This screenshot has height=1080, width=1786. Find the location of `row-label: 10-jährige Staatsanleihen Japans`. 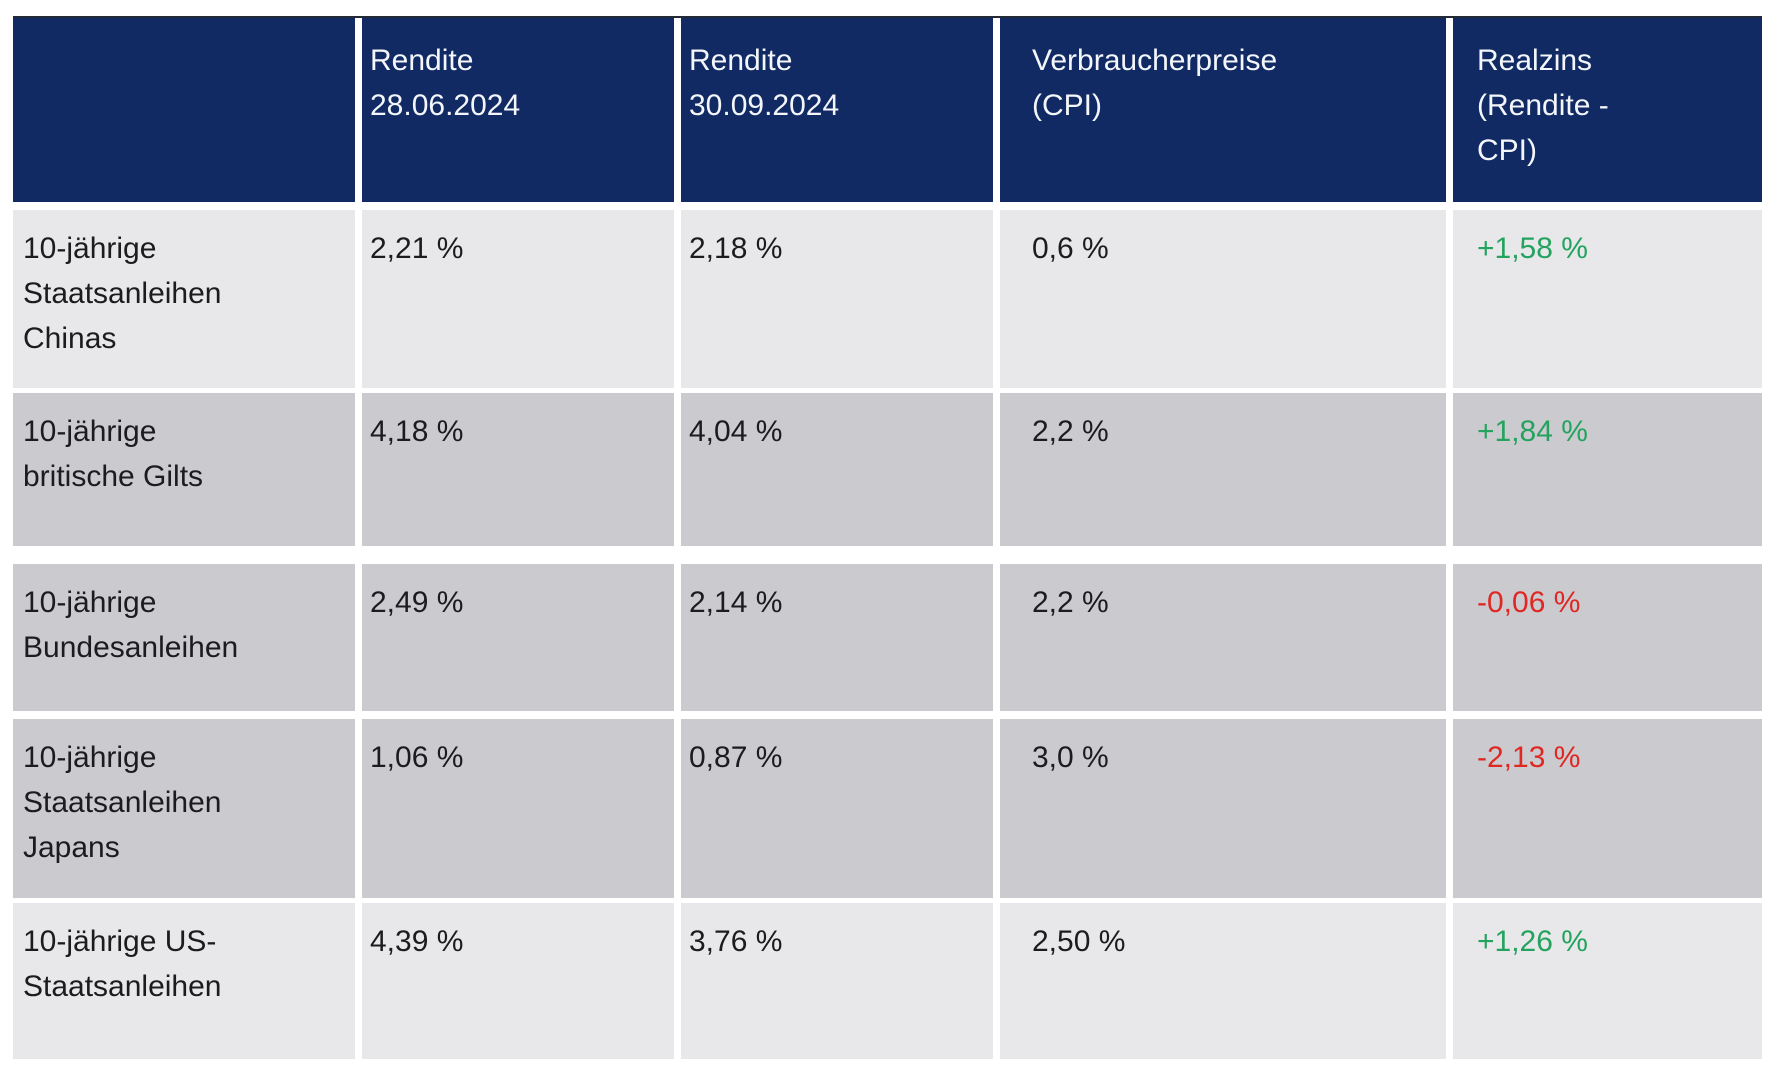

row-label: 10-jährige Staatsanleihen Japans is located at coordinates (184, 808).